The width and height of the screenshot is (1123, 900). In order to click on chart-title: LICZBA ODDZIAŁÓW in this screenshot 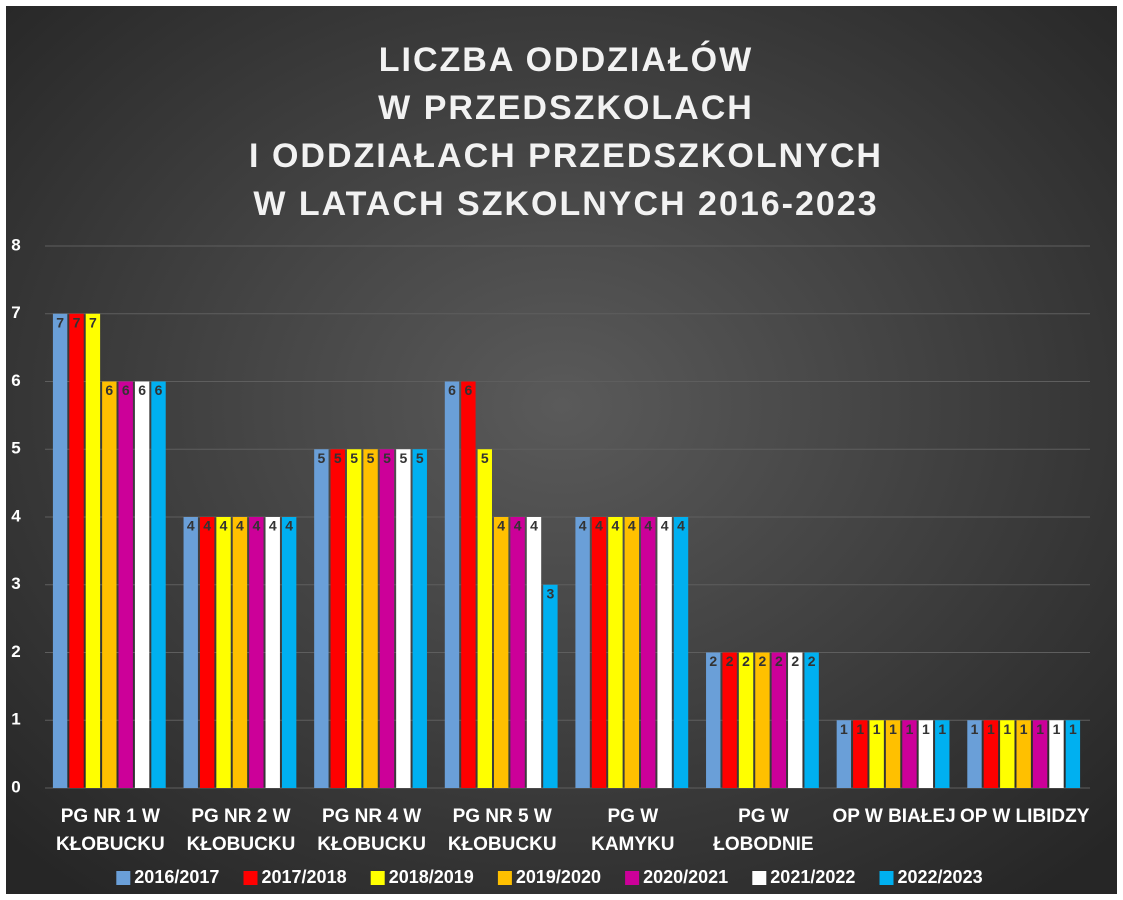, I will do `click(566, 60)`.